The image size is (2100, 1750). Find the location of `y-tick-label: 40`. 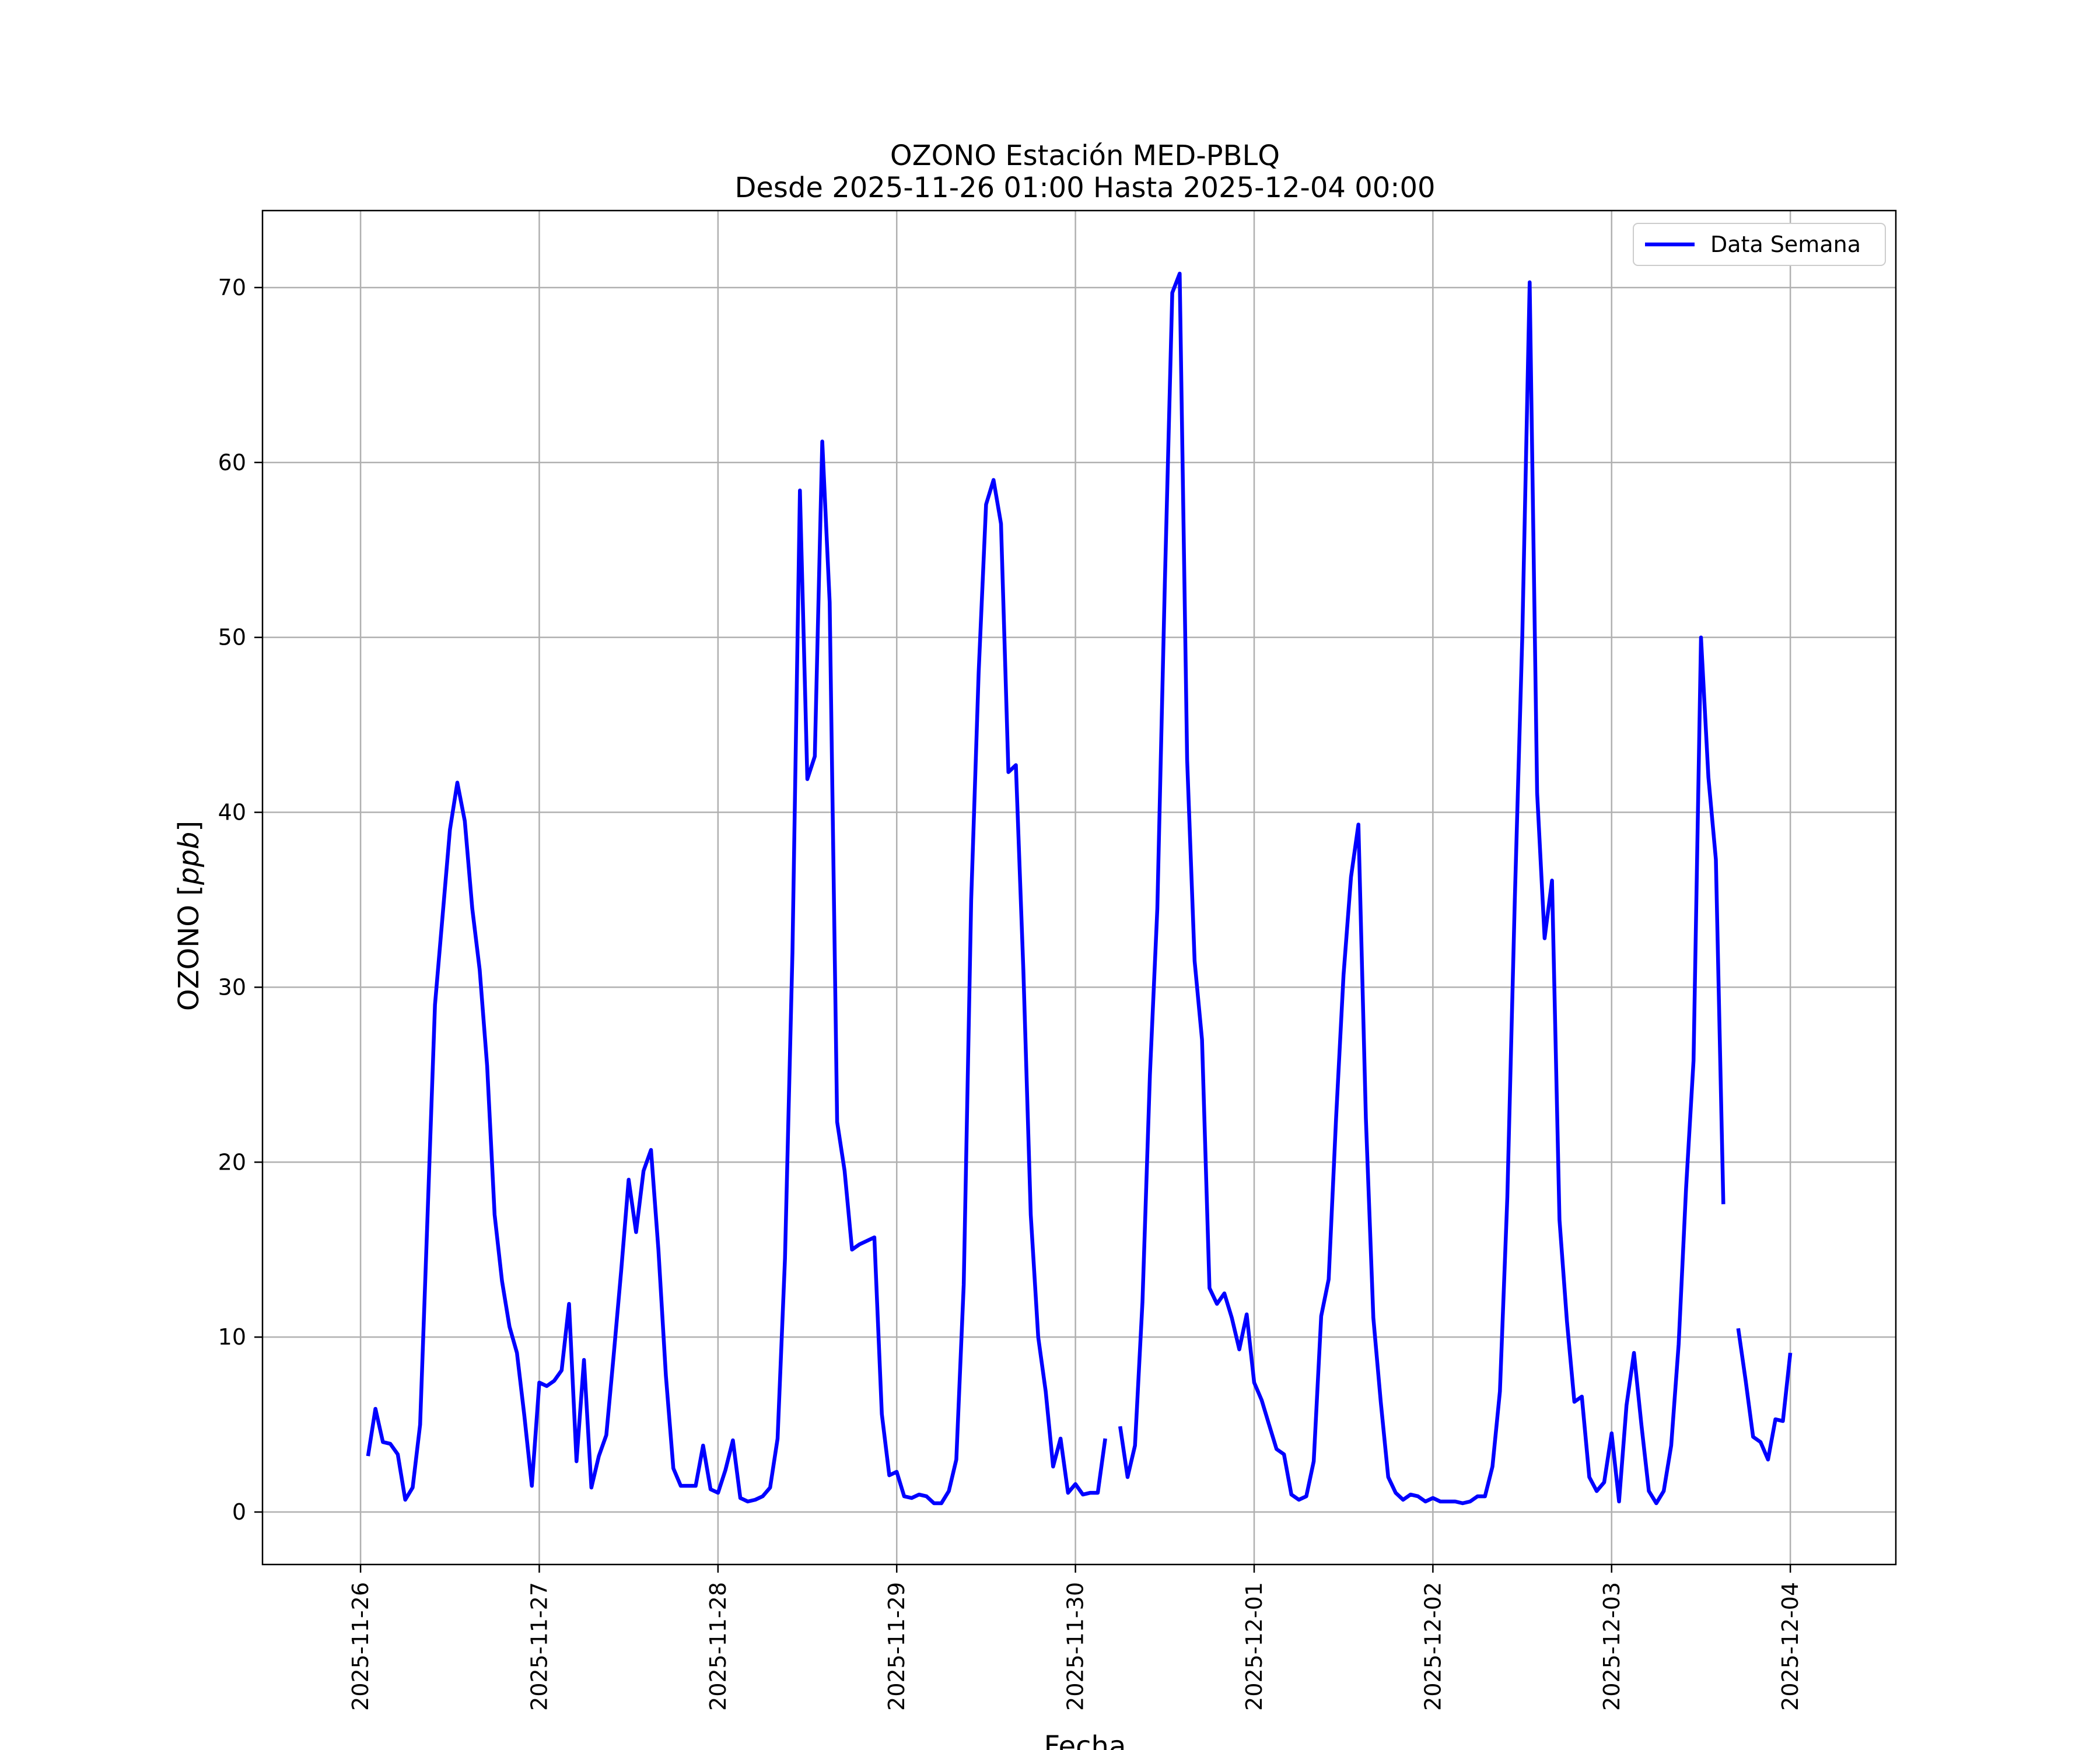

y-tick-label: 40 is located at coordinates (232, 813).